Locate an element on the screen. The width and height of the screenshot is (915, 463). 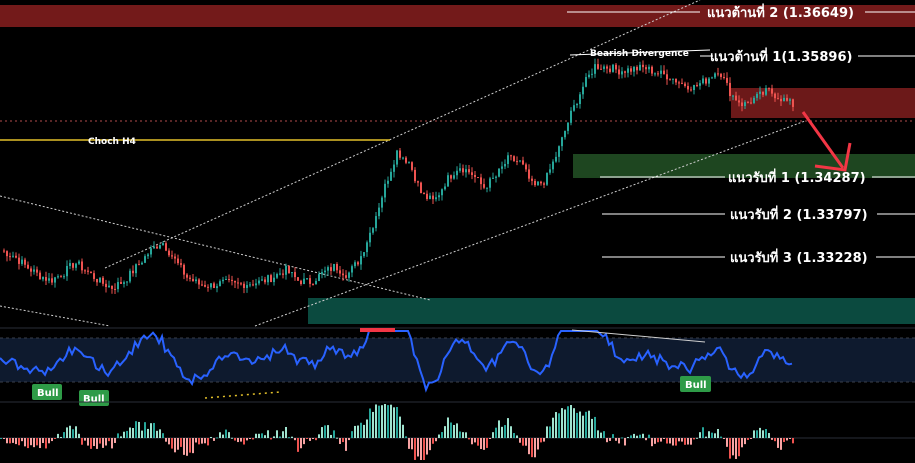
down-arrow-head is located at coordinates (833, 157).